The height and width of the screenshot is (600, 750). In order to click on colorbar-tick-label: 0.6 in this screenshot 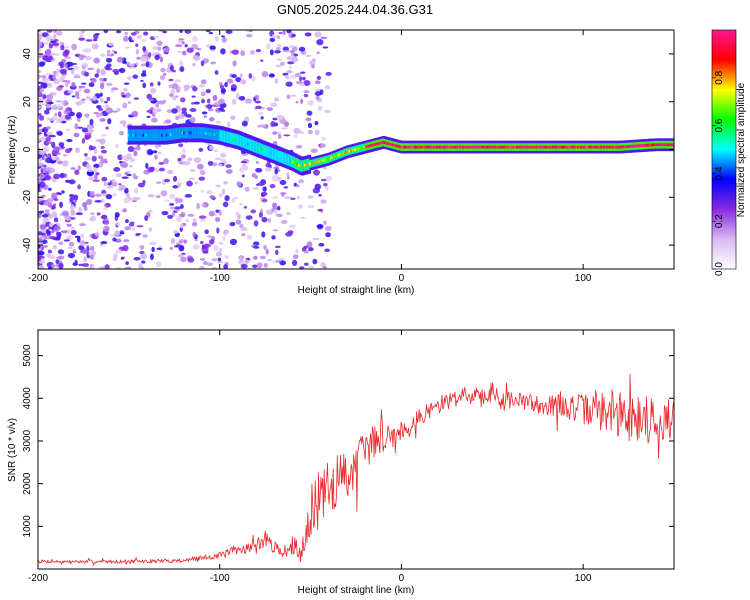, I will do `click(719, 125)`.